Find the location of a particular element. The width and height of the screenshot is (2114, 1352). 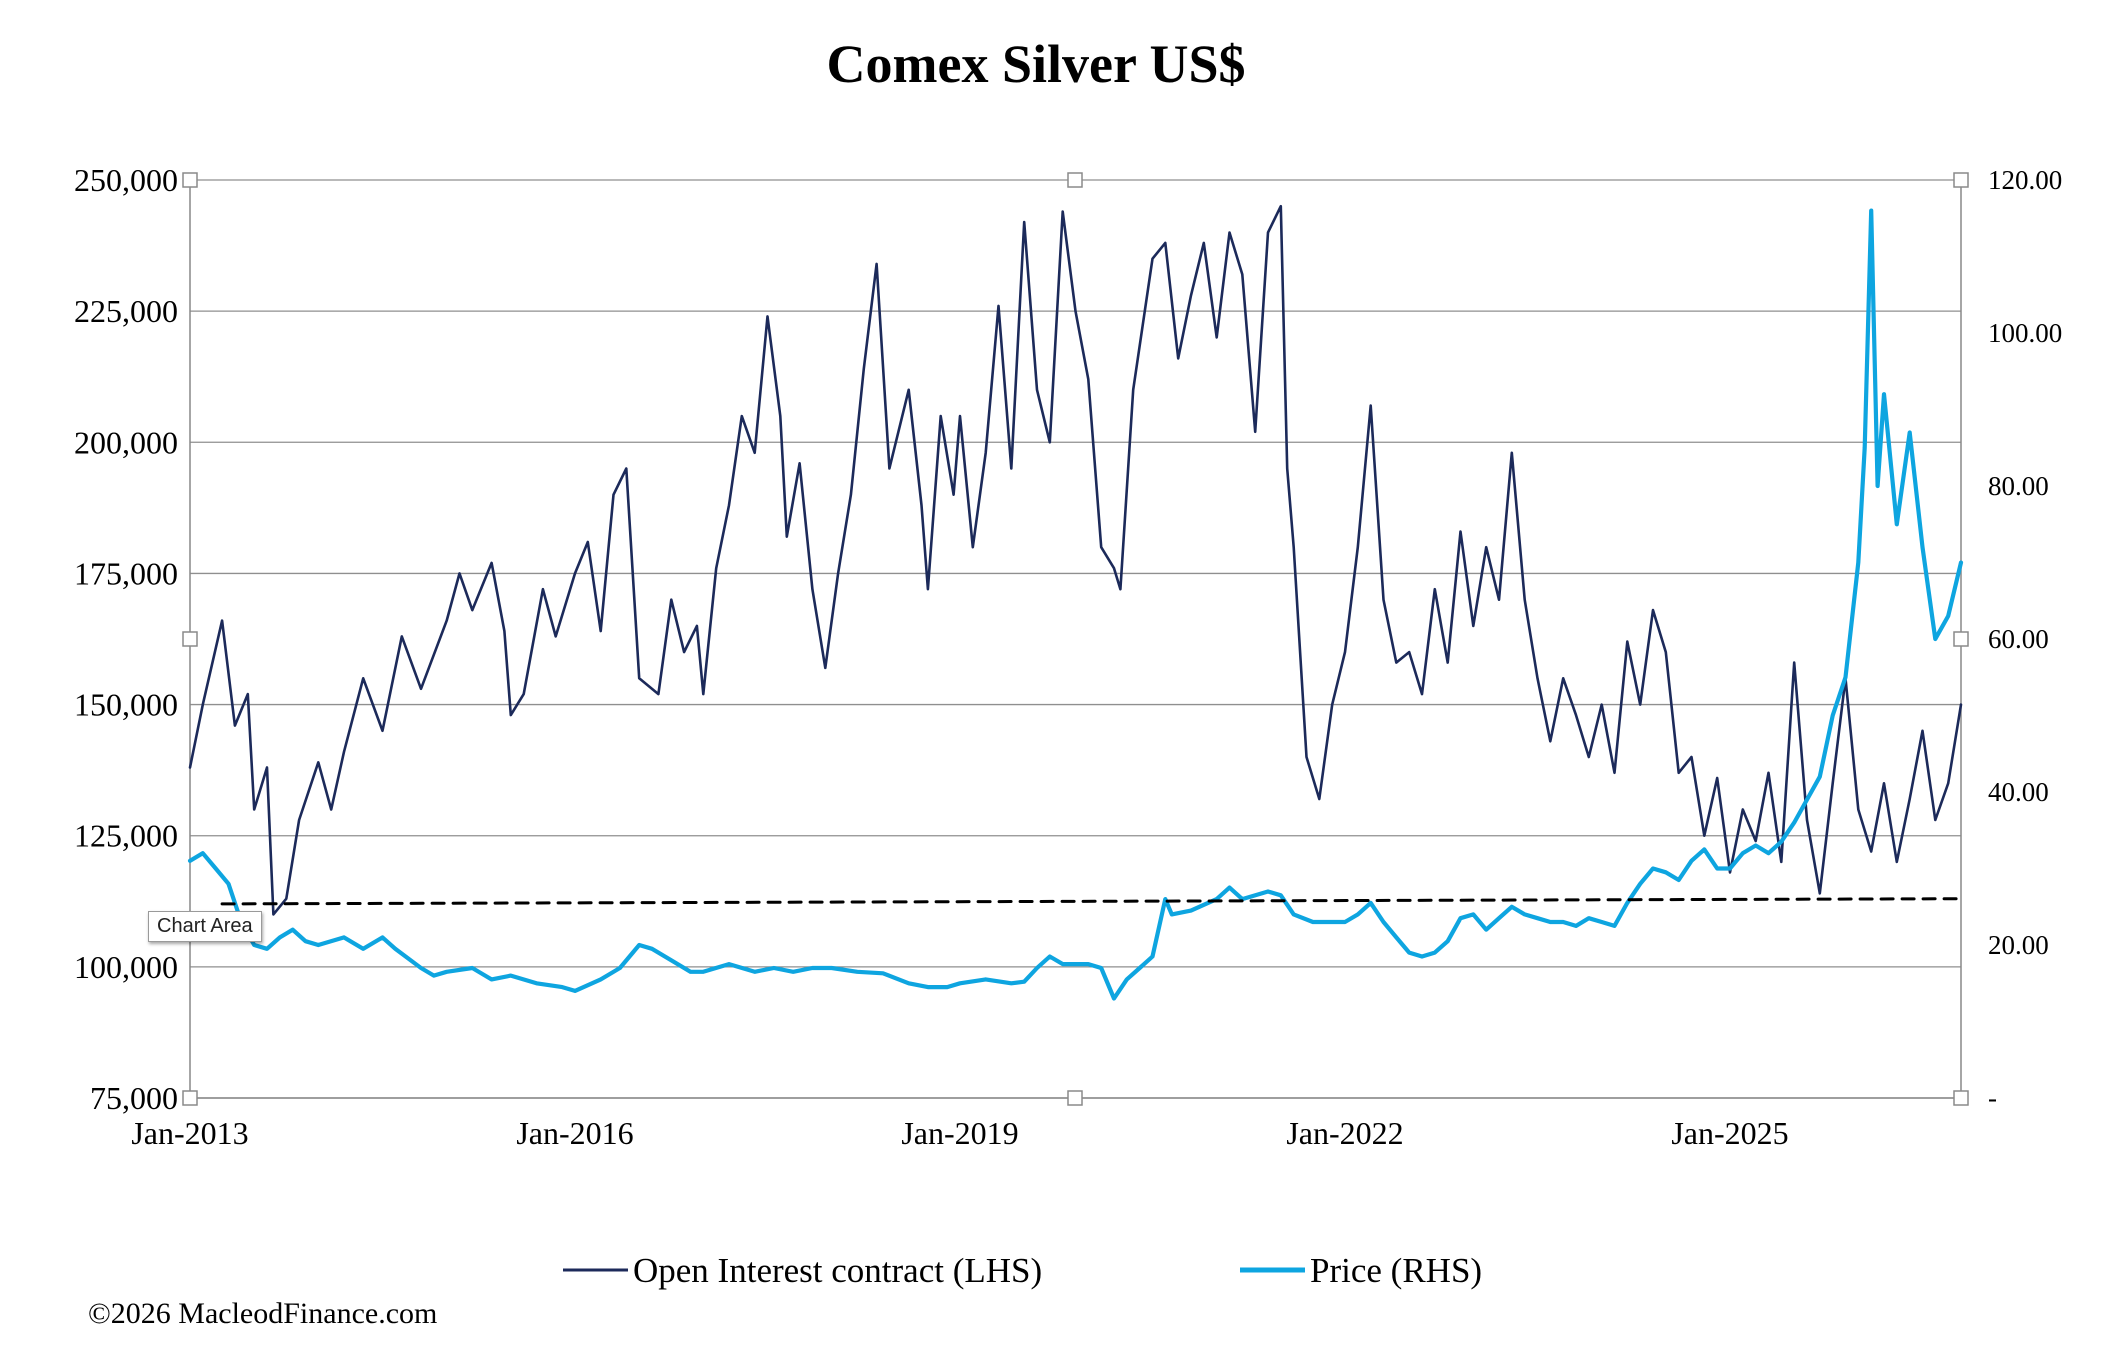

trend-line-dashed is located at coordinates (1091, 901).